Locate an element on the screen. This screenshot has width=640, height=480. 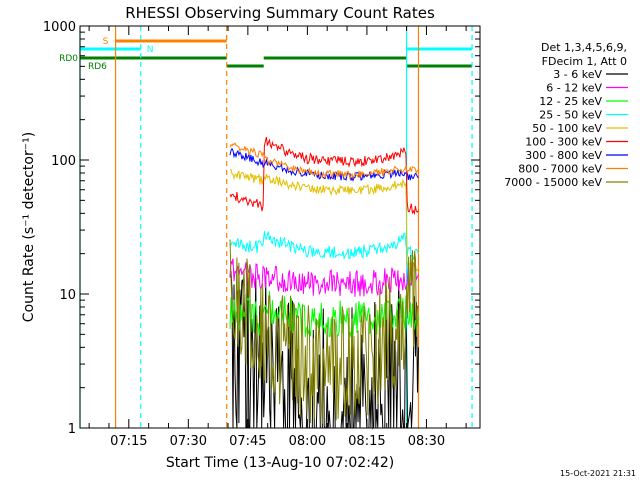
series-line-100-300-kev is located at coordinates (324, 176).